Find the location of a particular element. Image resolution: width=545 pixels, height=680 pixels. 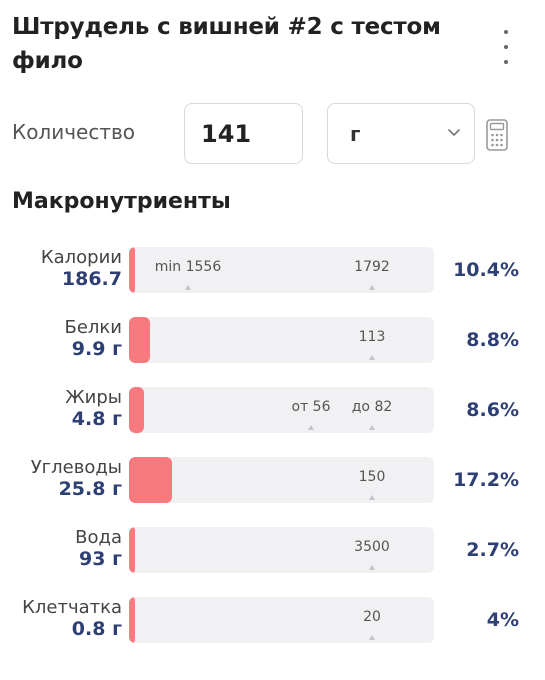

macro-percent: 8.6% is located at coordinates (492, 410).